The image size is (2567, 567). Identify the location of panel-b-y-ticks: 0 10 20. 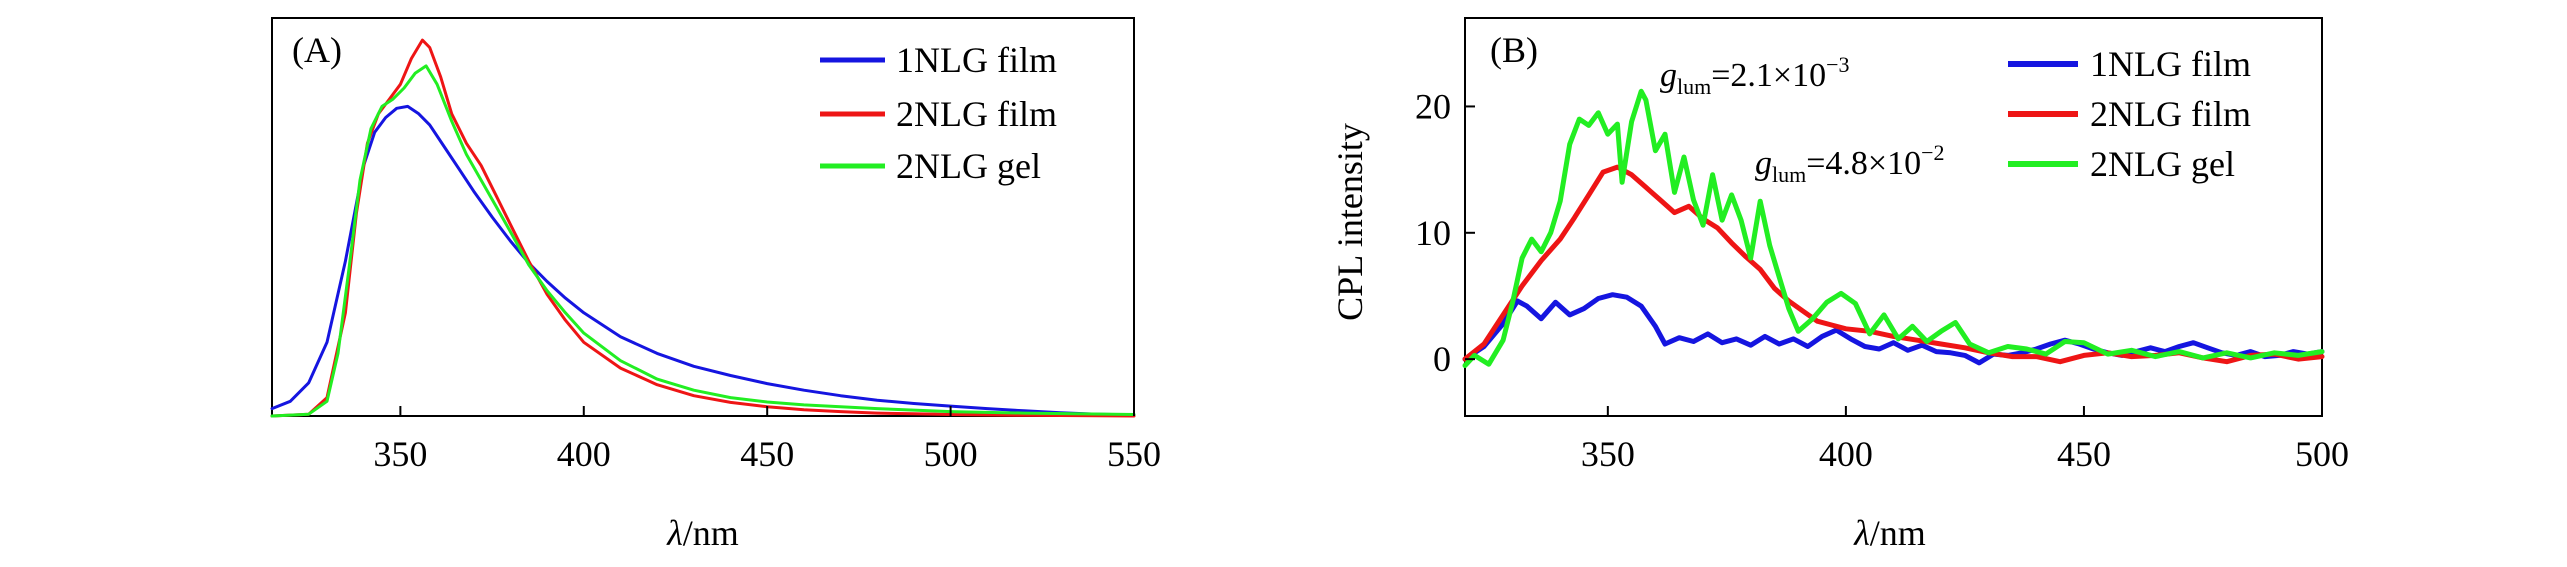
(1445, 232).